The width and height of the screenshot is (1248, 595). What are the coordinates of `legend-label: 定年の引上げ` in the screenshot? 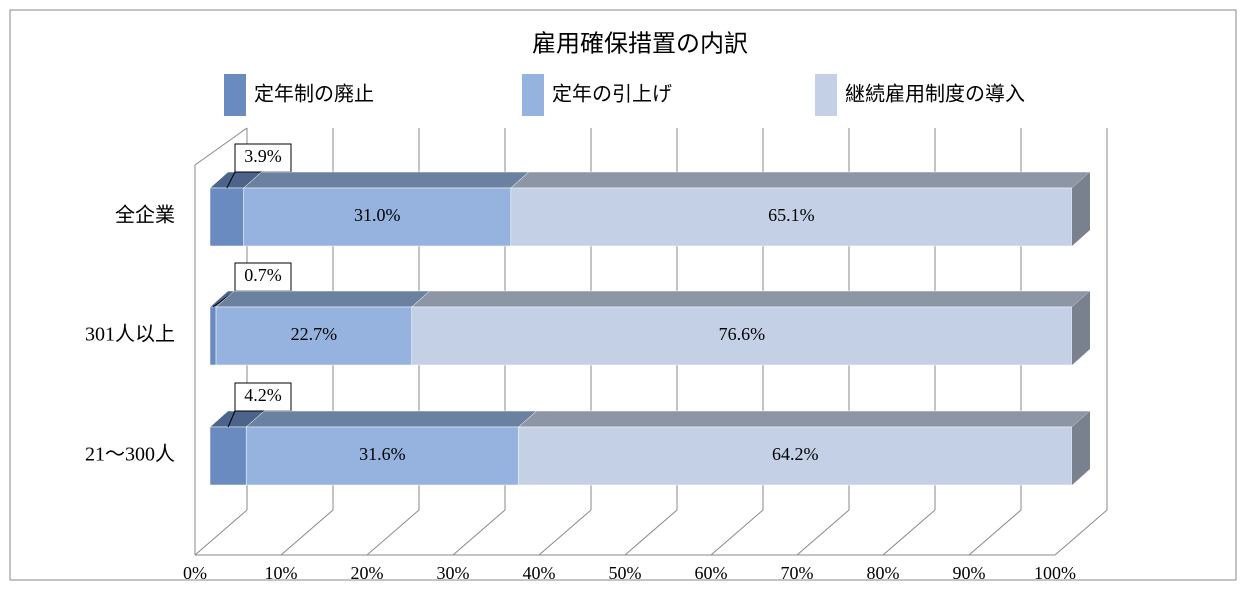 It's located at (612, 94).